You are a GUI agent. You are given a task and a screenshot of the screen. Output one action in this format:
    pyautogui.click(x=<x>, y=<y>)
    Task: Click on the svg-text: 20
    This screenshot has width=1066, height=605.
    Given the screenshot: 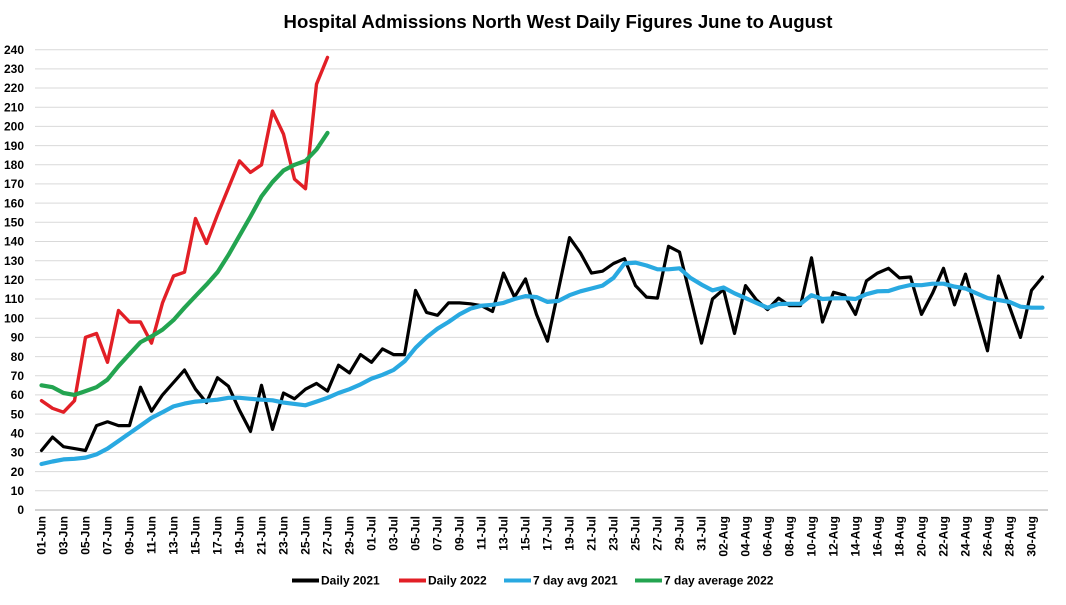 What is the action you would take?
    pyautogui.click(x=18, y=472)
    